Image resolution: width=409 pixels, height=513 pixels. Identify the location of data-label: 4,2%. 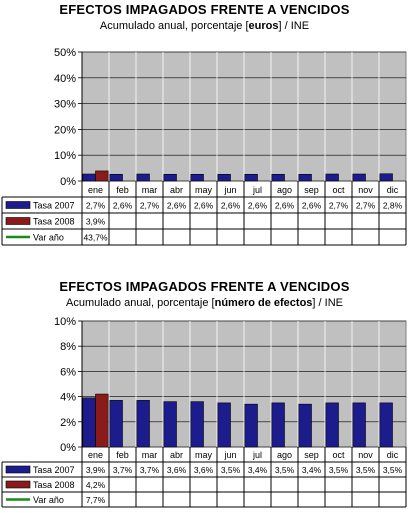
(96, 485).